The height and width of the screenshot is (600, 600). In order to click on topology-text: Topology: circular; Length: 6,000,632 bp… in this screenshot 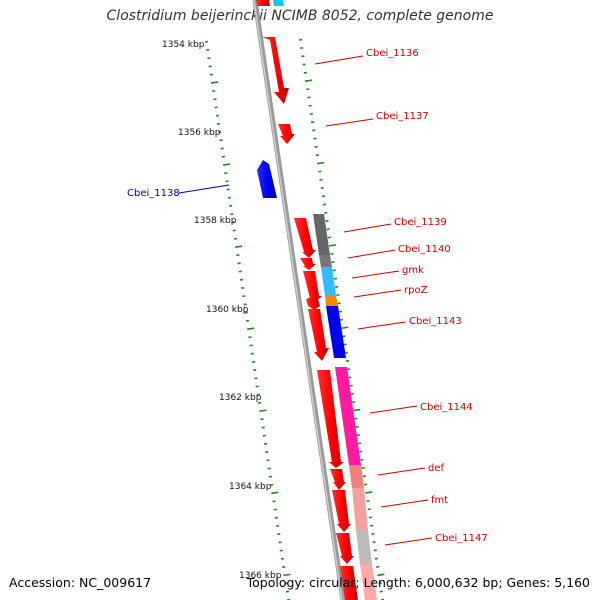, I will do `click(418, 582)`.